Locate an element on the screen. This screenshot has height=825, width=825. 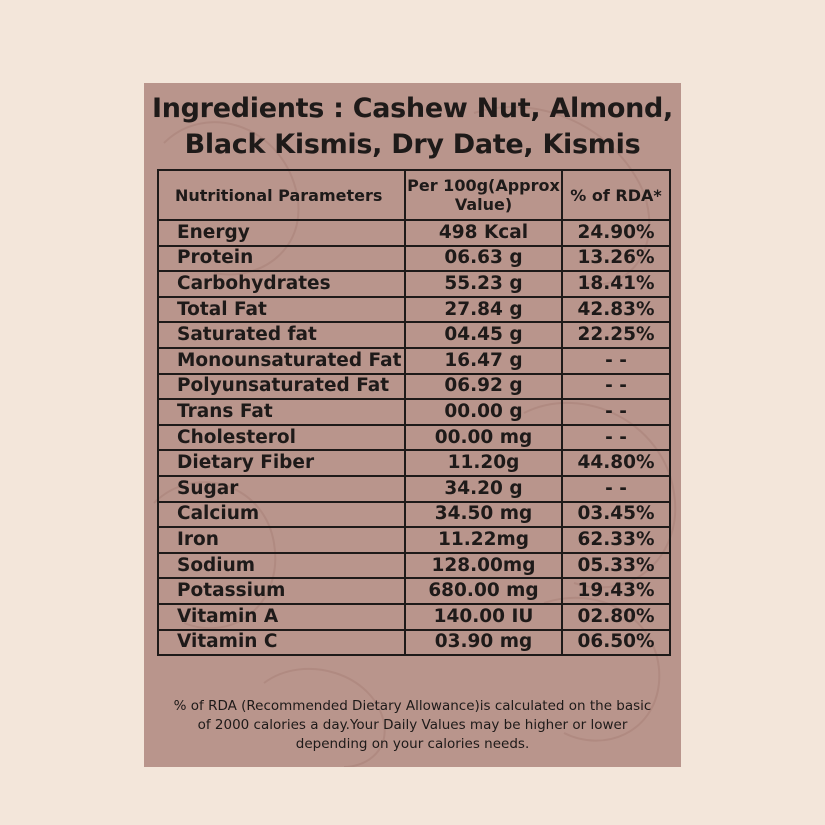
parameter-cell: Cholesterol is located at coordinates (281, 437).